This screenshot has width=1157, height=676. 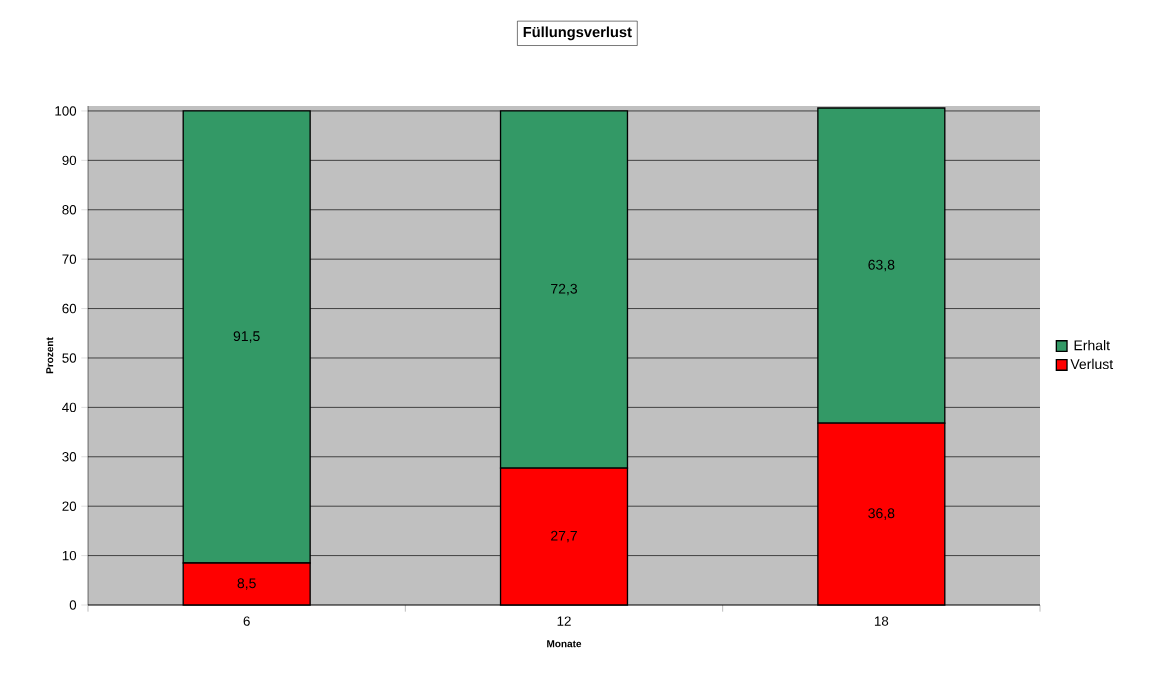 I want to click on y-tick-label: 0, so click(x=73, y=605).